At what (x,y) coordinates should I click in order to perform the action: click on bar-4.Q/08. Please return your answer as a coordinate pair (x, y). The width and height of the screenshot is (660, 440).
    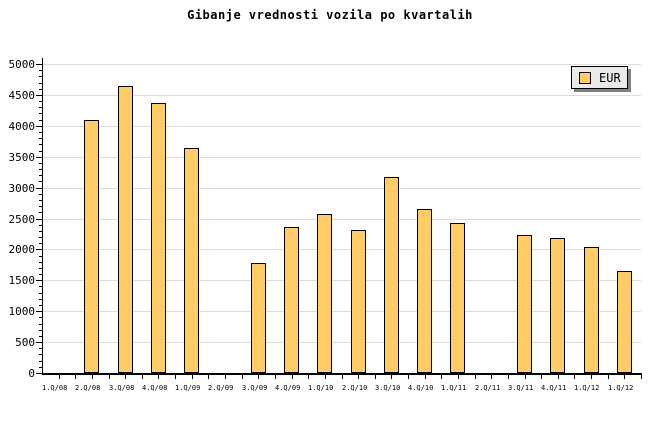
    Looking at the image, I should click on (158, 238).